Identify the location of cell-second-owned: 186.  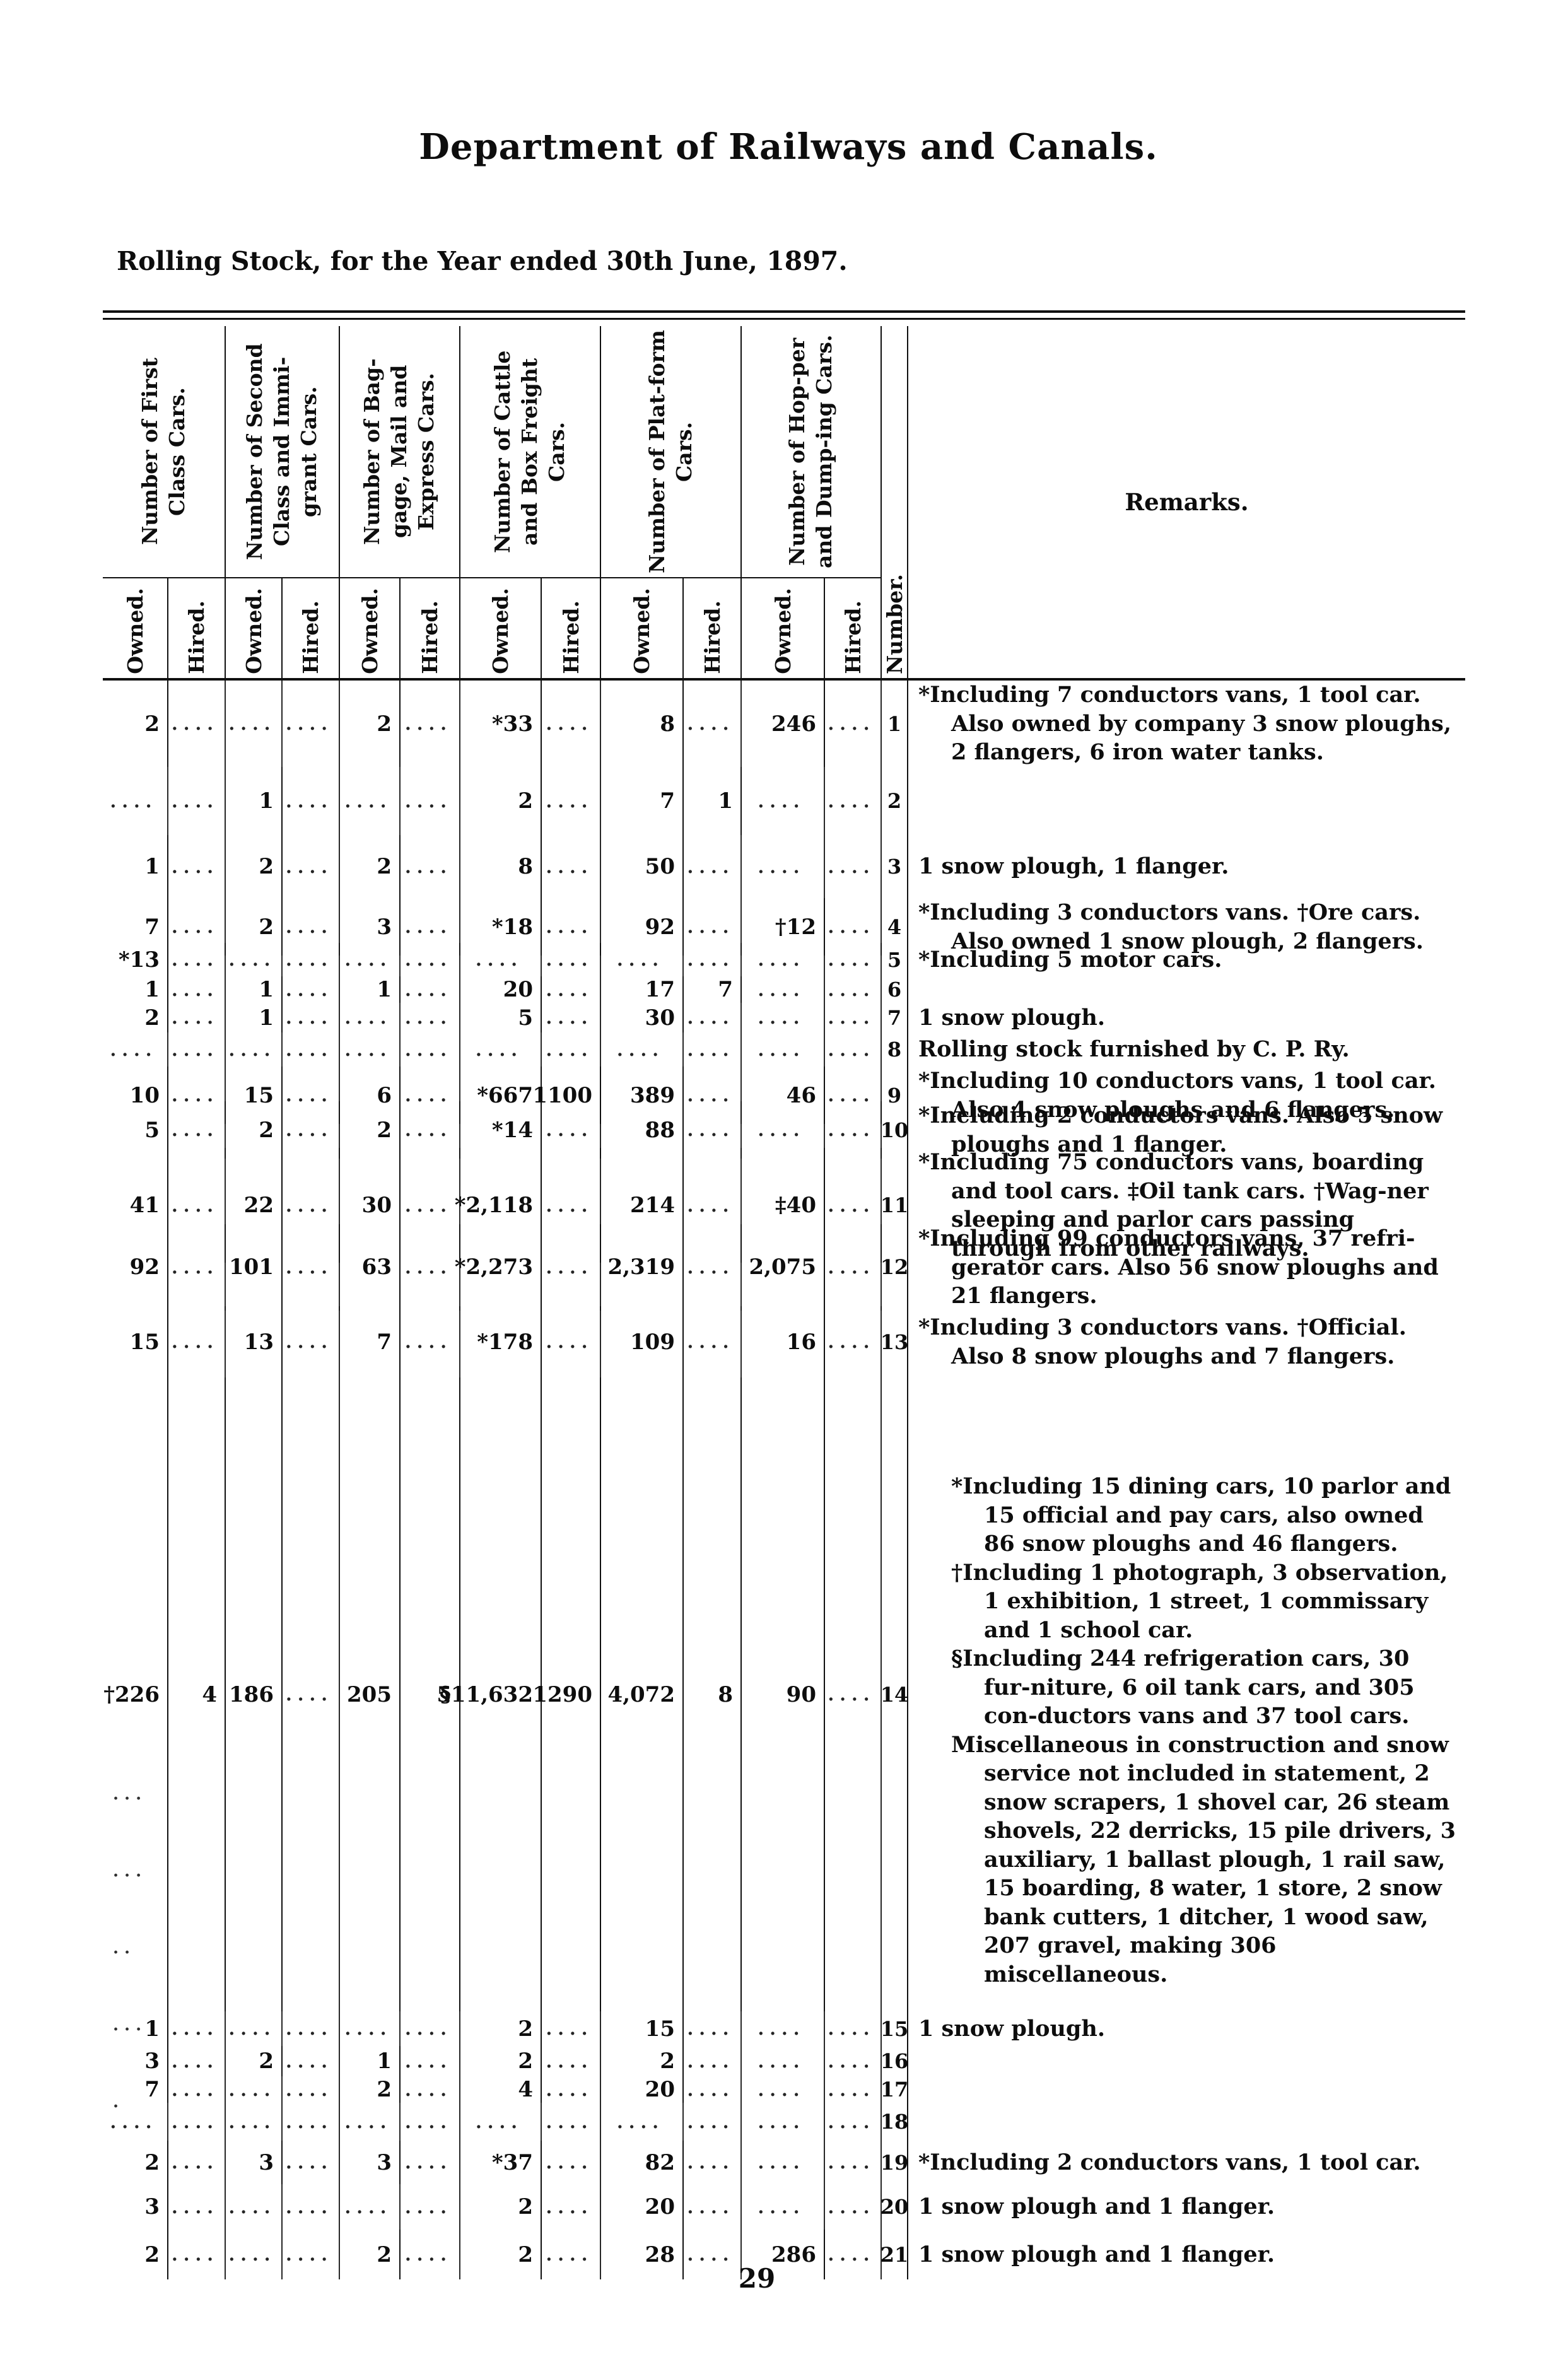
(255, 1694).